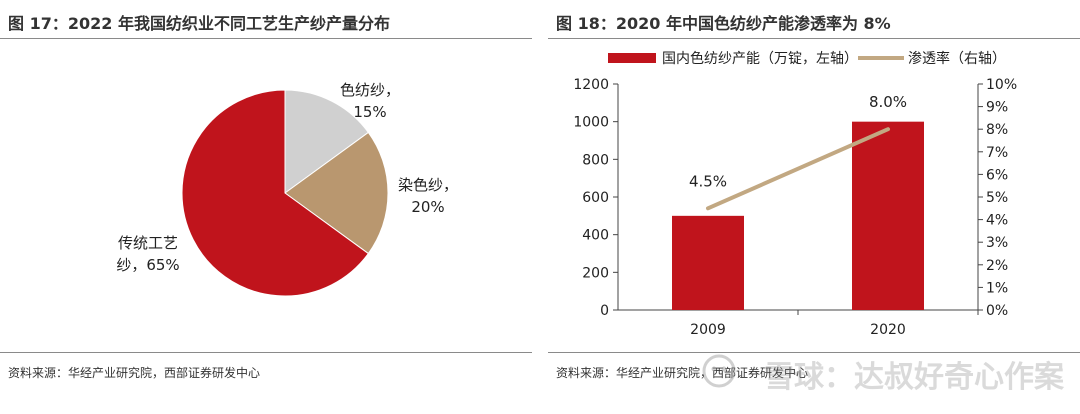  What do you see at coordinates (814, 352) in the screenshot?
I see `right-bottom-rule` at bounding box center [814, 352].